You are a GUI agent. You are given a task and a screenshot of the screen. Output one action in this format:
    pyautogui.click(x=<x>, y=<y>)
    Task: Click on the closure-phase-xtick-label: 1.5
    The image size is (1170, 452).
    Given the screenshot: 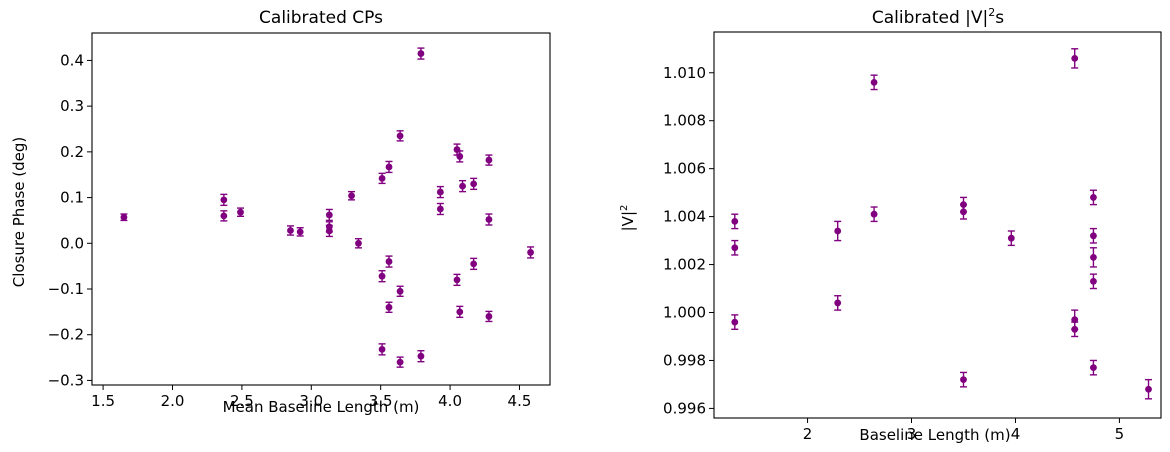 What is the action you would take?
    pyautogui.click(x=103, y=401)
    